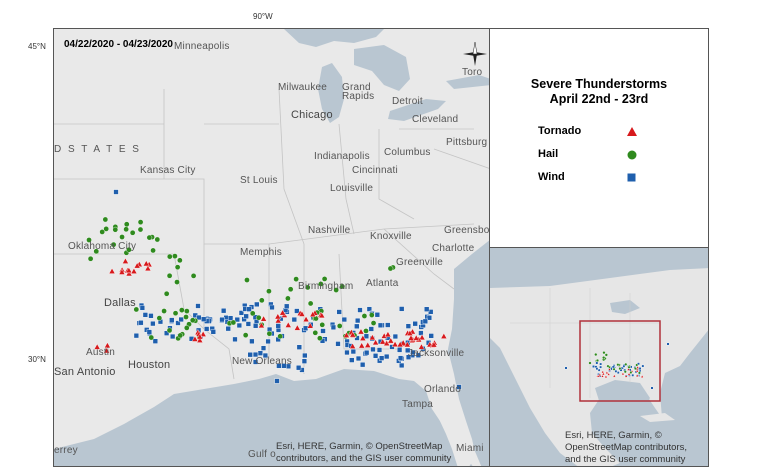 Image resolution: width=760 pixels, height=475 pixels. I want to click on latitude-label-30n: 30°N, so click(37, 359).